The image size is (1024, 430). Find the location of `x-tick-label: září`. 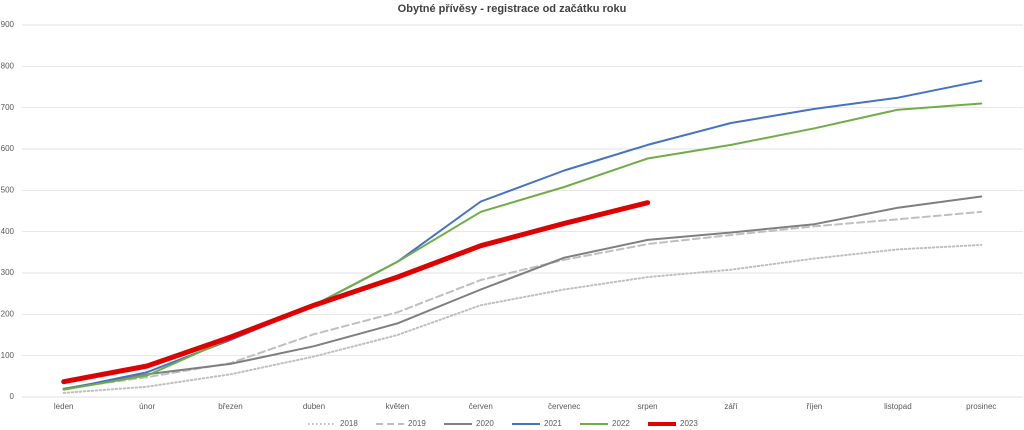

x-tick-label: září is located at coordinates (731, 406).